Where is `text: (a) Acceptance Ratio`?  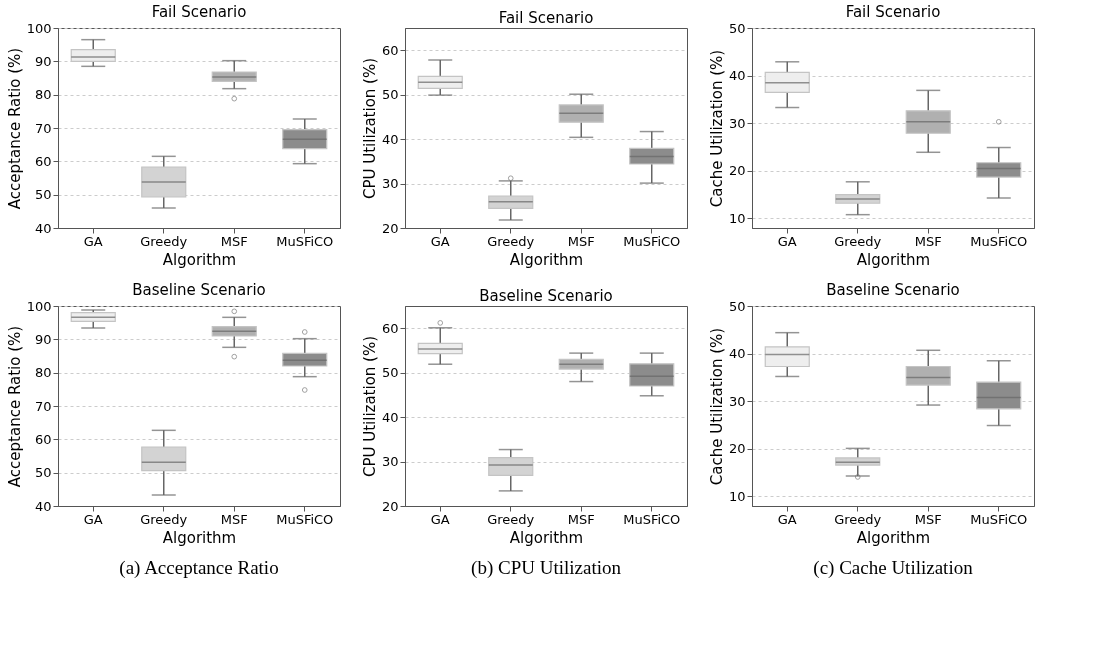
text: (a) Acceptance Ratio is located at coordinates (199, 568).